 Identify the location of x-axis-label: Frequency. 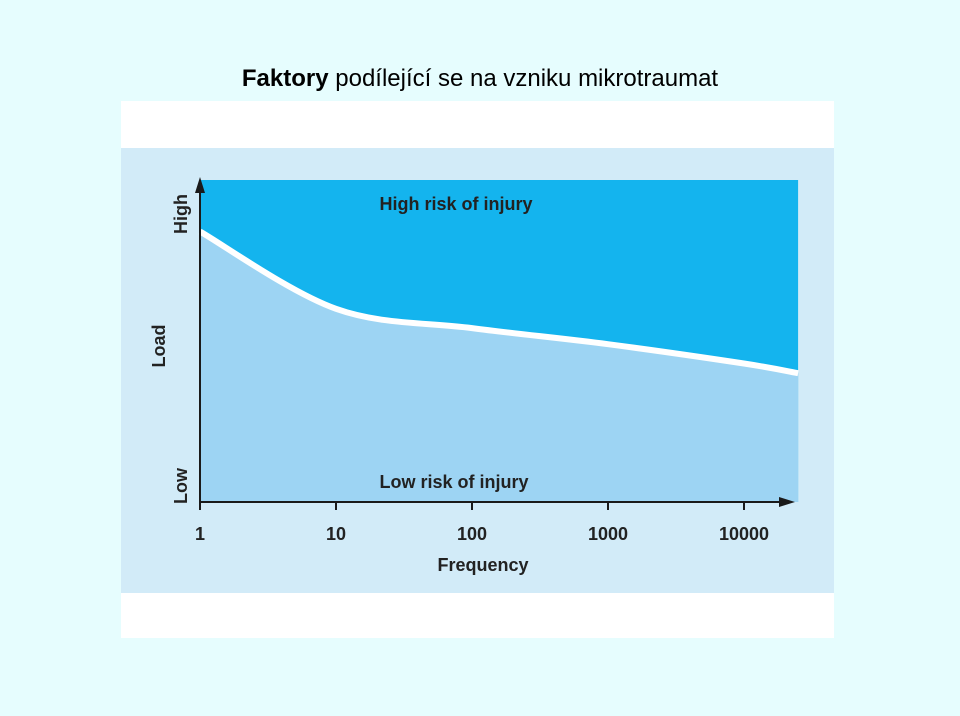
(482, 565).